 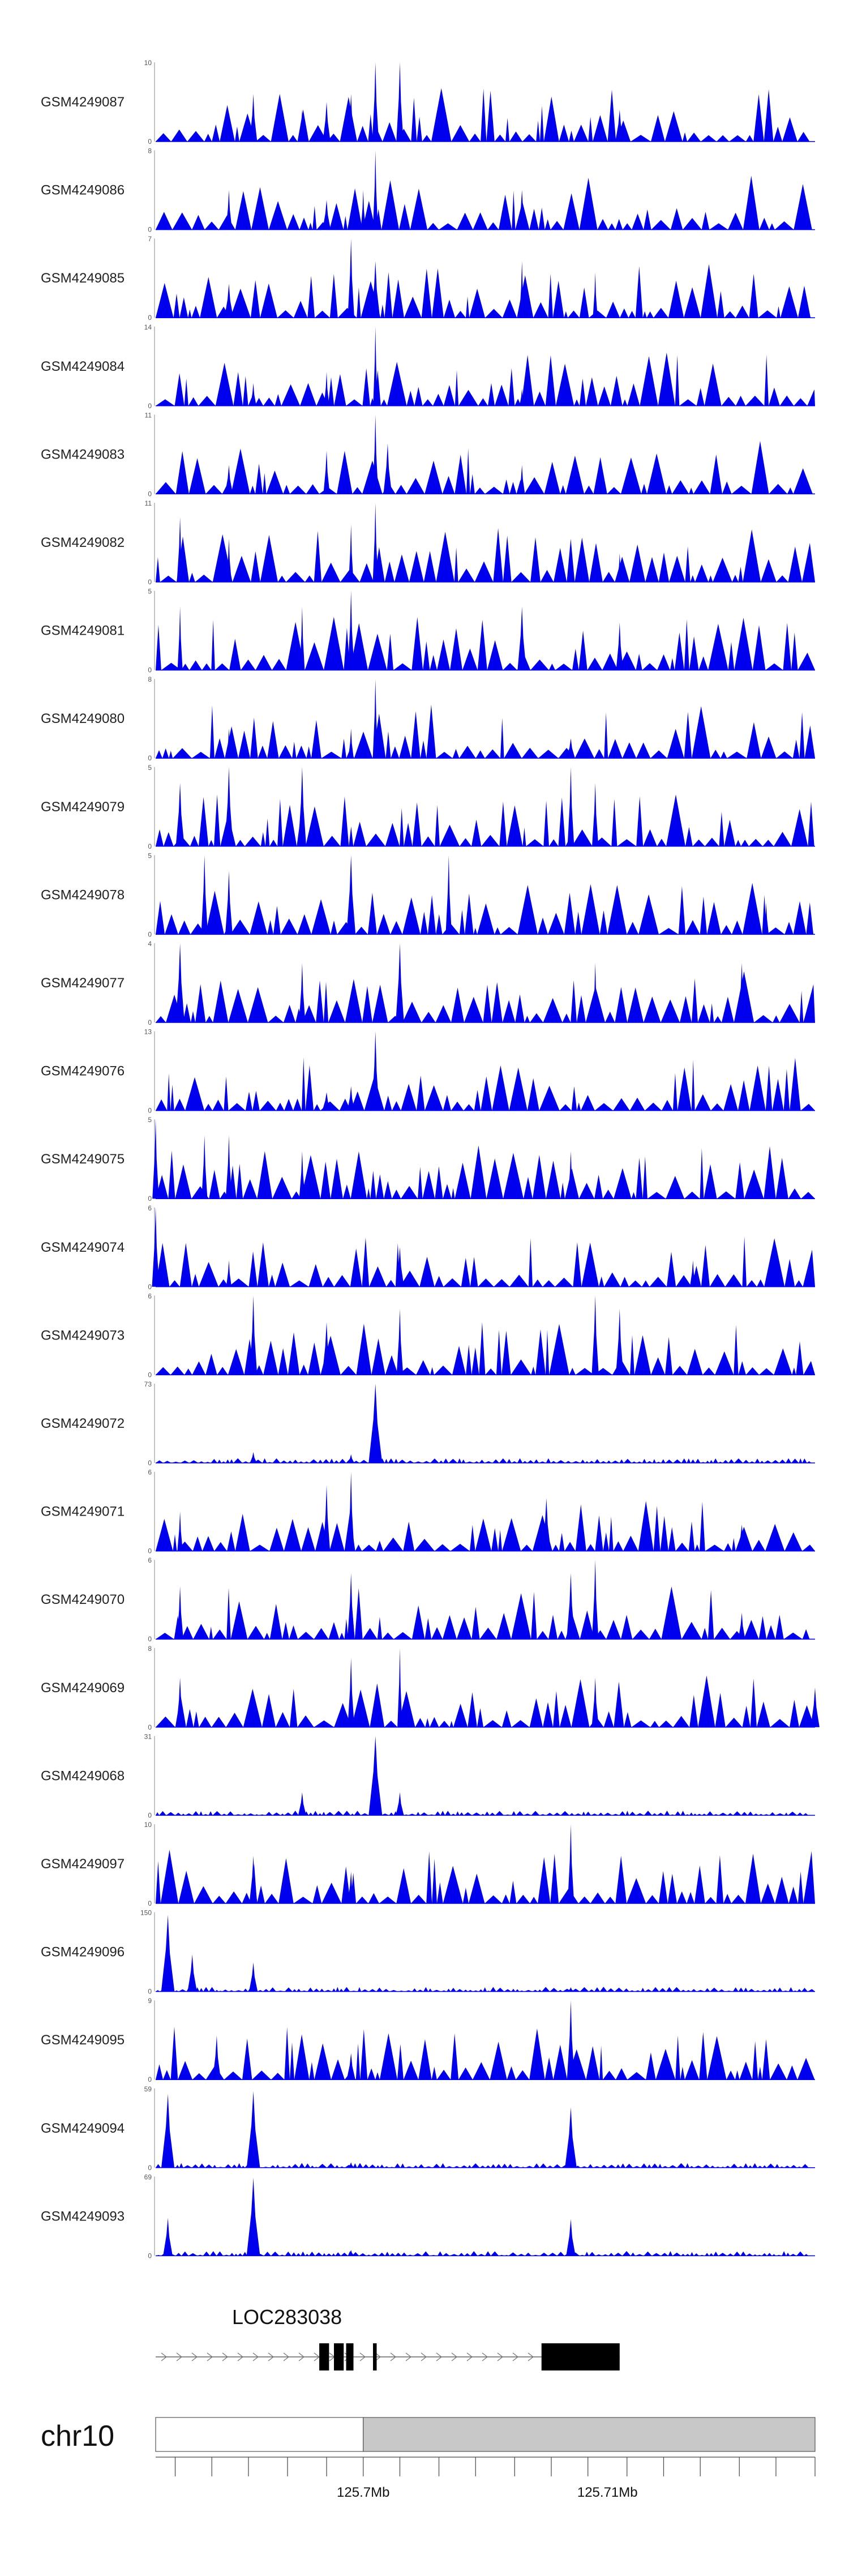 What do you see at coordinates (83, 807) in the screenshot?
I see `track-label: GSM4249079` at bounding box center [83, 807].